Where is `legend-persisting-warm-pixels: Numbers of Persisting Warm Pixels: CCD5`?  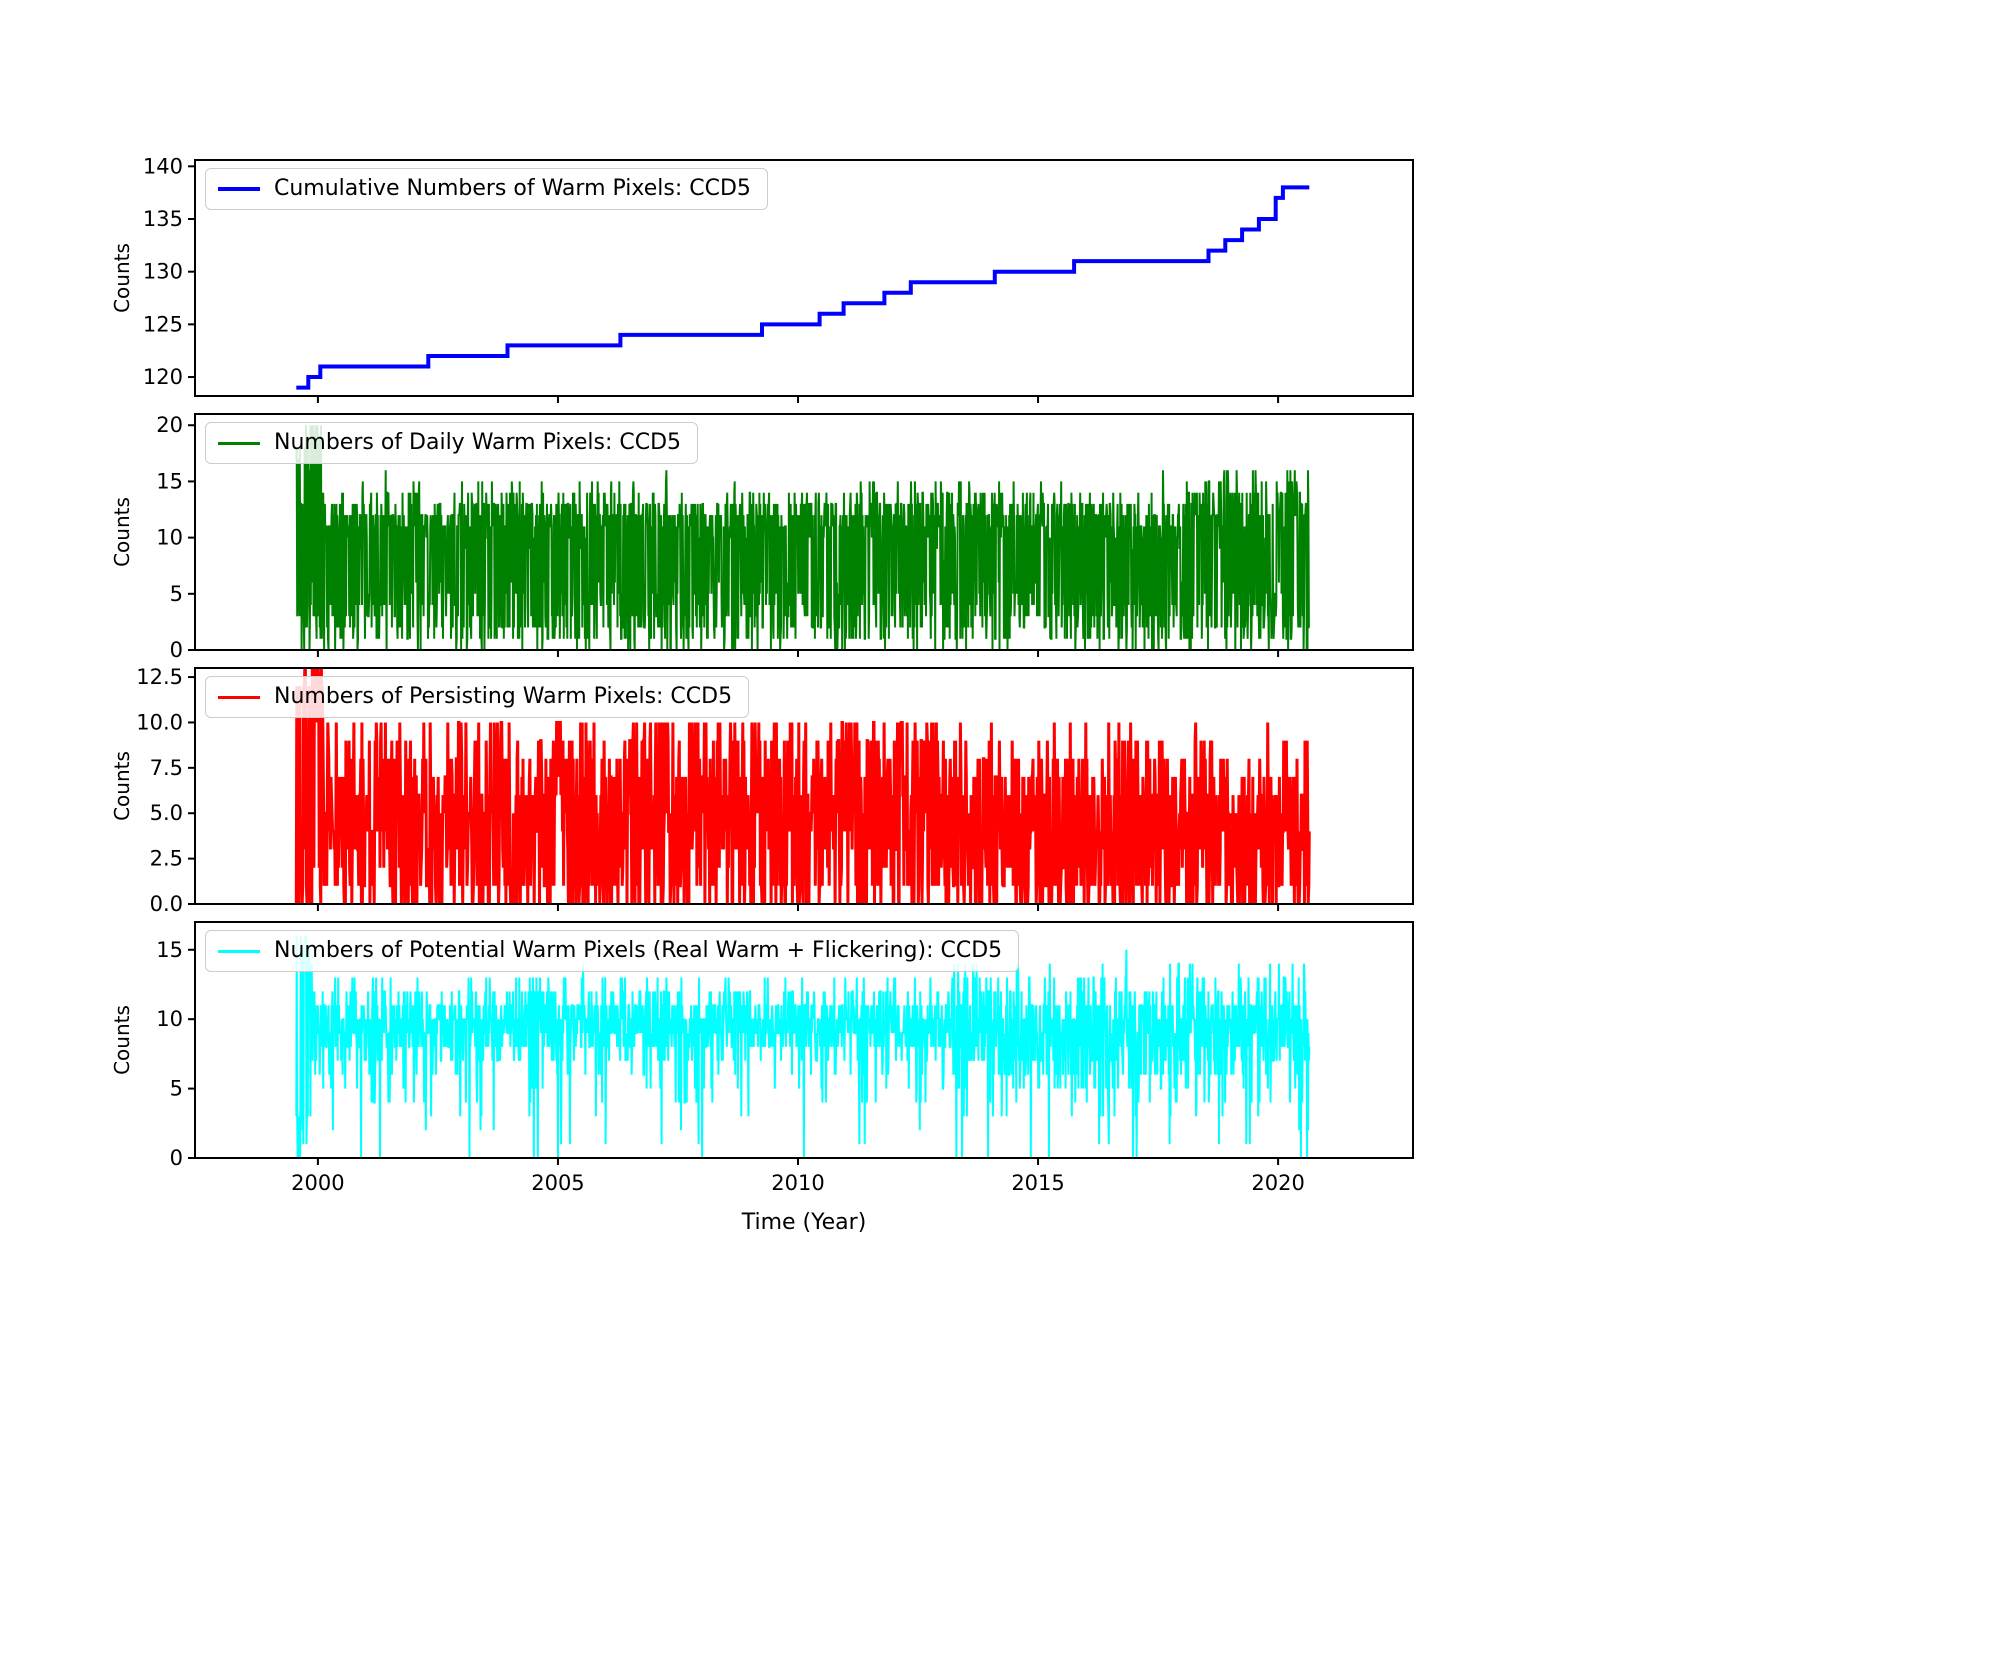 legend-persisting-warm-pixels: Numbers of Persisting Warm Pixels: CCD5 is located at coordinates (477, 697).